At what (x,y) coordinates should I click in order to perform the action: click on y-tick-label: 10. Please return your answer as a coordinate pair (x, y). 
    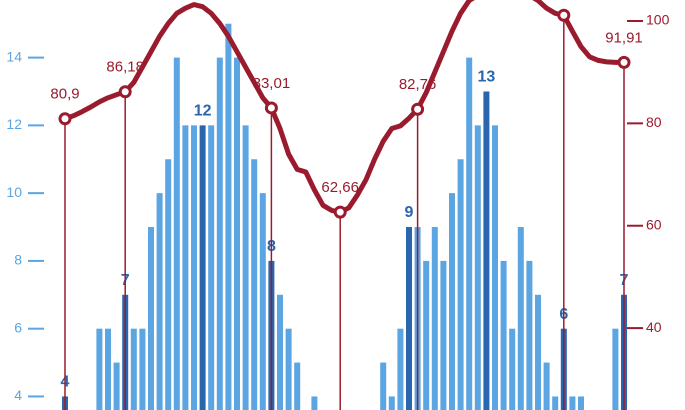
    Looking at the image, I should click on (14, 192).